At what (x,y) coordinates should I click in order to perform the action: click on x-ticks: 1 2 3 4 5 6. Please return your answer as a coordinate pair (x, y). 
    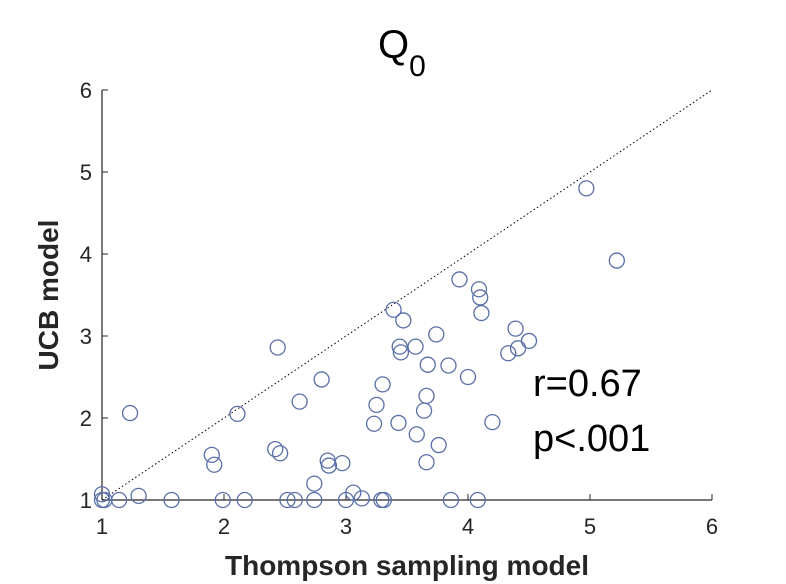
    Looking at the image, I should click on (407, 516).